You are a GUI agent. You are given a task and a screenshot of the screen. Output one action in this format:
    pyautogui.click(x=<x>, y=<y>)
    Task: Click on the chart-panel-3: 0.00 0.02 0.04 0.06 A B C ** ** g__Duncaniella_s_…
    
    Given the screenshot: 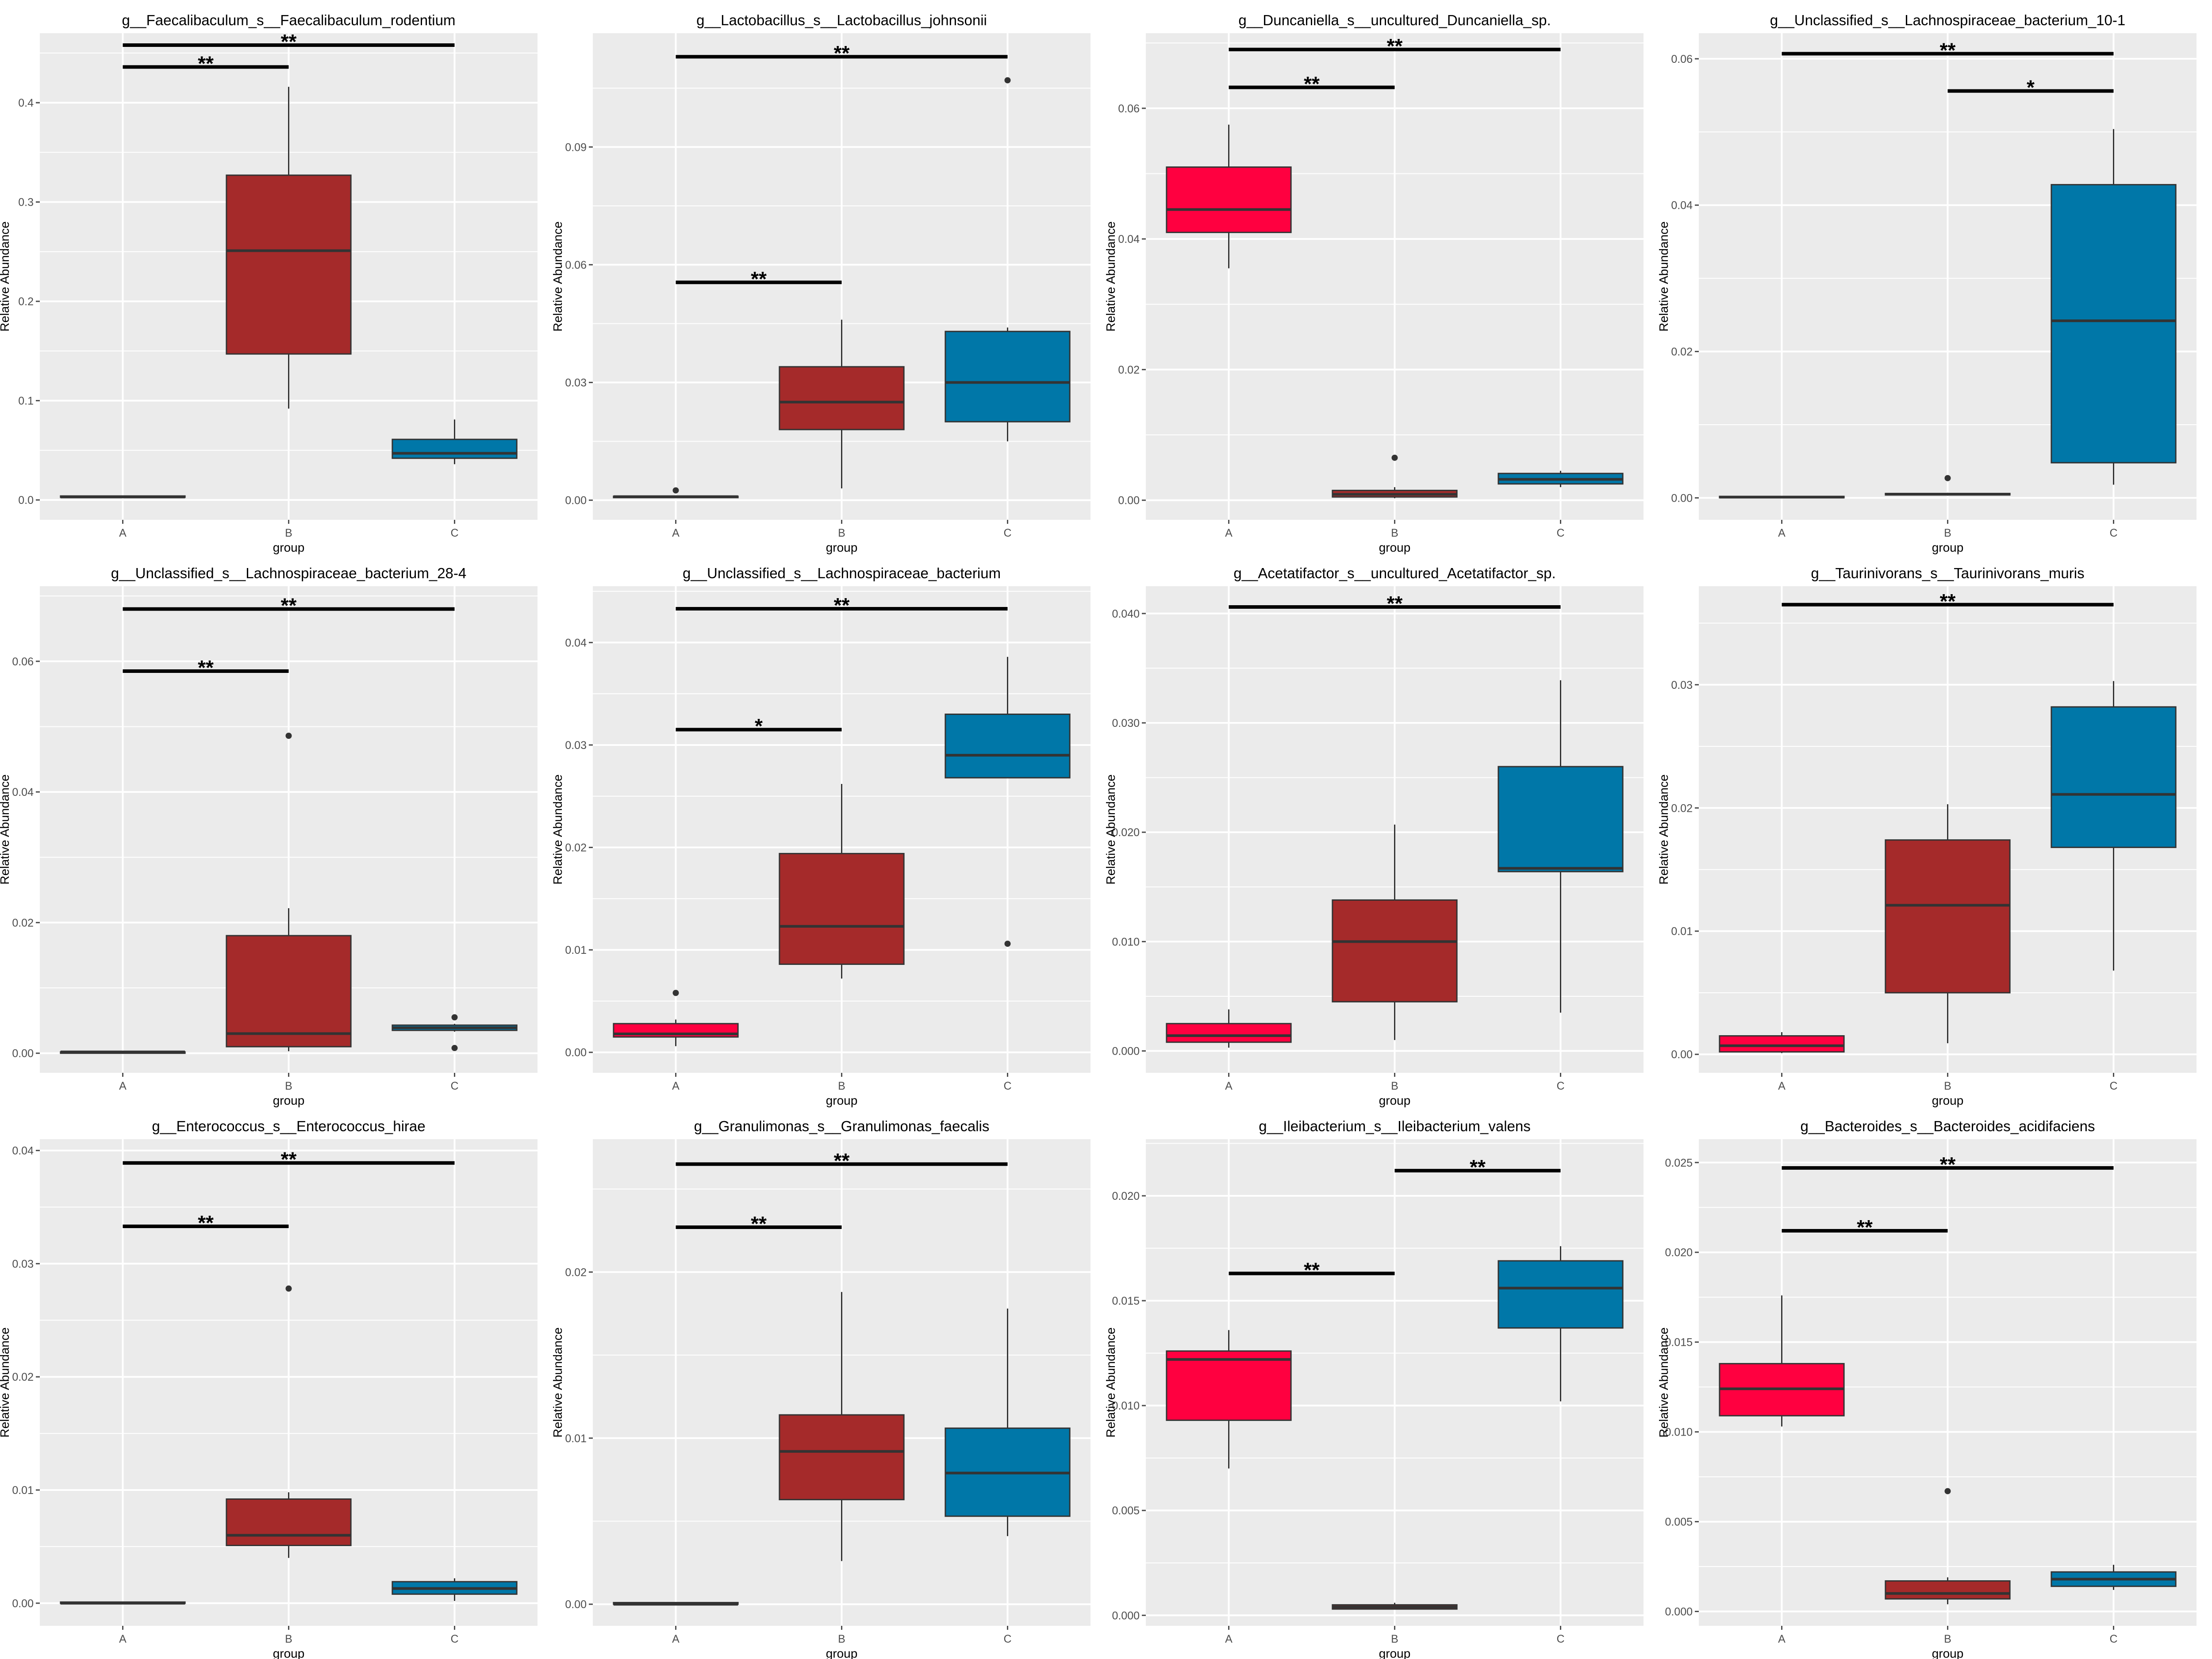 What is the action you would take?
    pyautogui.click(x=1374, y=283)
    